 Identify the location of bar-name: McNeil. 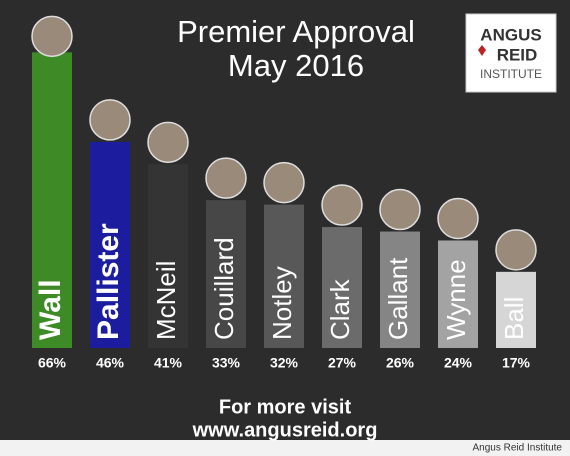
(166, 300).